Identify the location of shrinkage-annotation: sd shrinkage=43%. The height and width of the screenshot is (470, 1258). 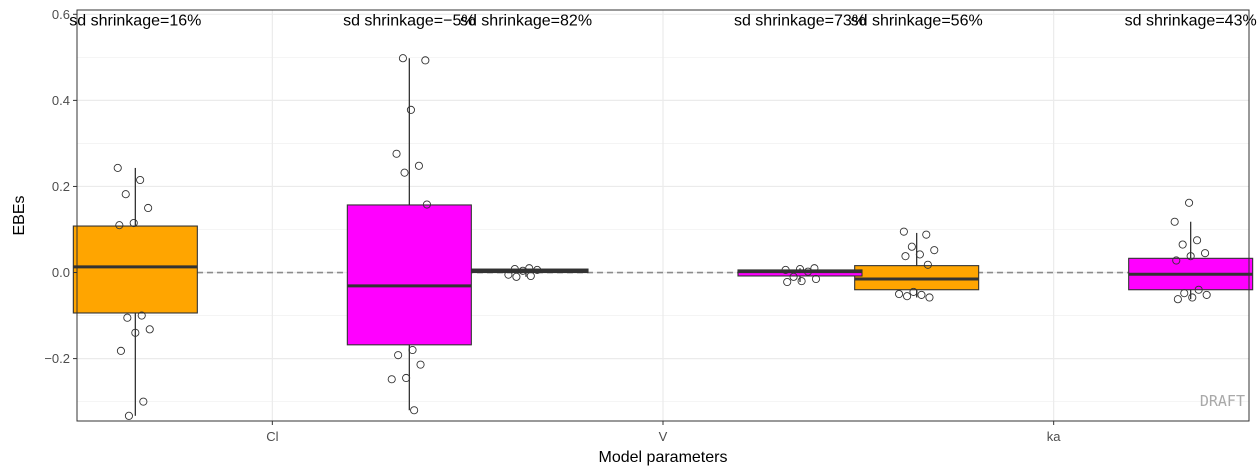
(1191, 20).